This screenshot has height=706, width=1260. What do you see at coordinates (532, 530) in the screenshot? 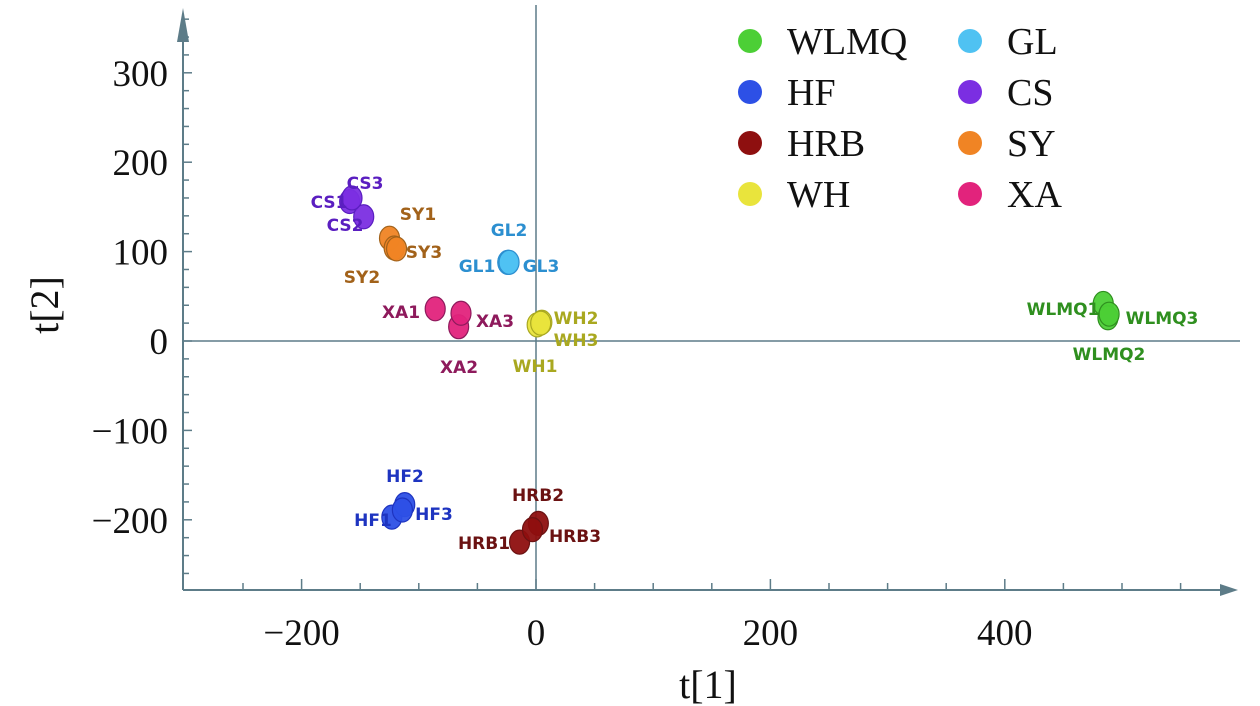
I see `data-point-hrb3` at bounding box center [532, 530].